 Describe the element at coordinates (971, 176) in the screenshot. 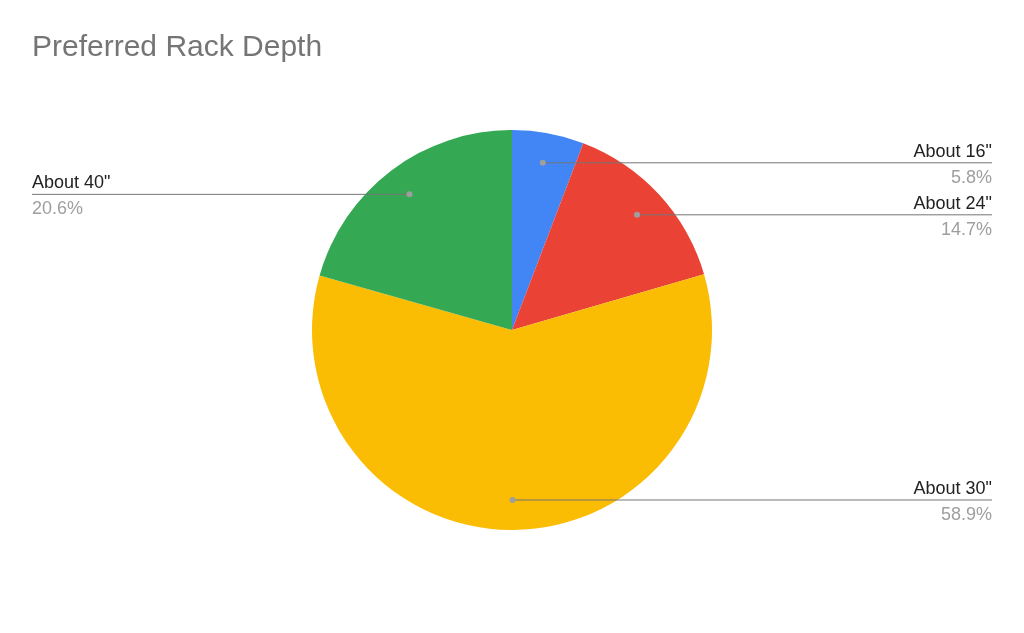

I see `data-label: 5.8%` at that location.